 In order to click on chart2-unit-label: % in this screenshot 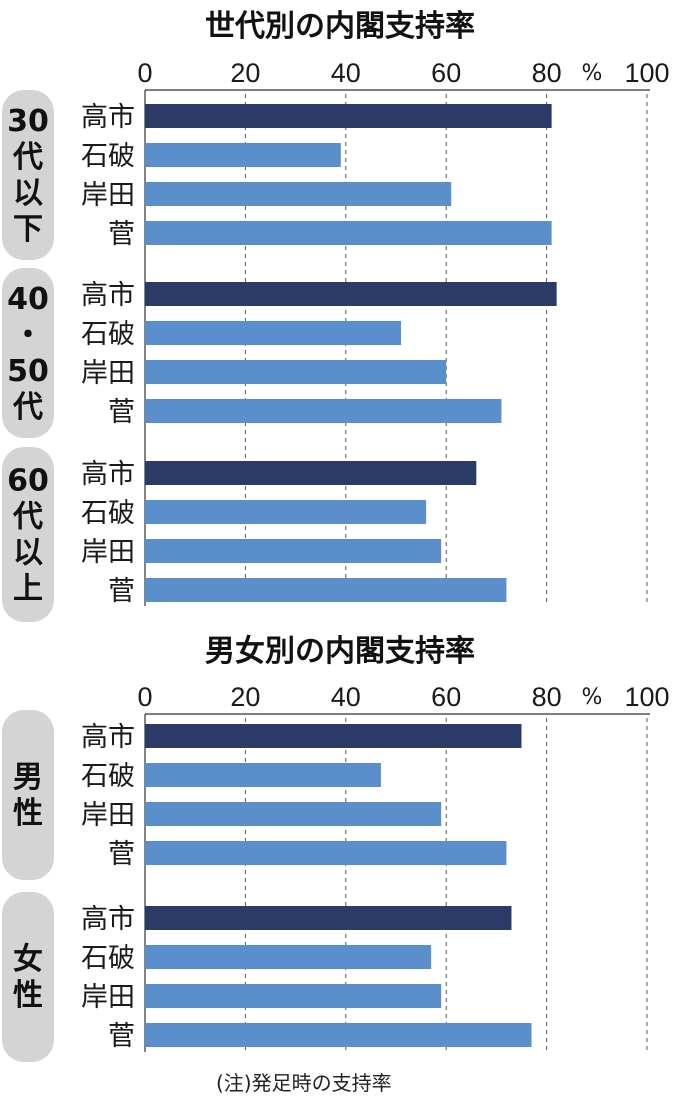, I will do `click(592, 697)`.